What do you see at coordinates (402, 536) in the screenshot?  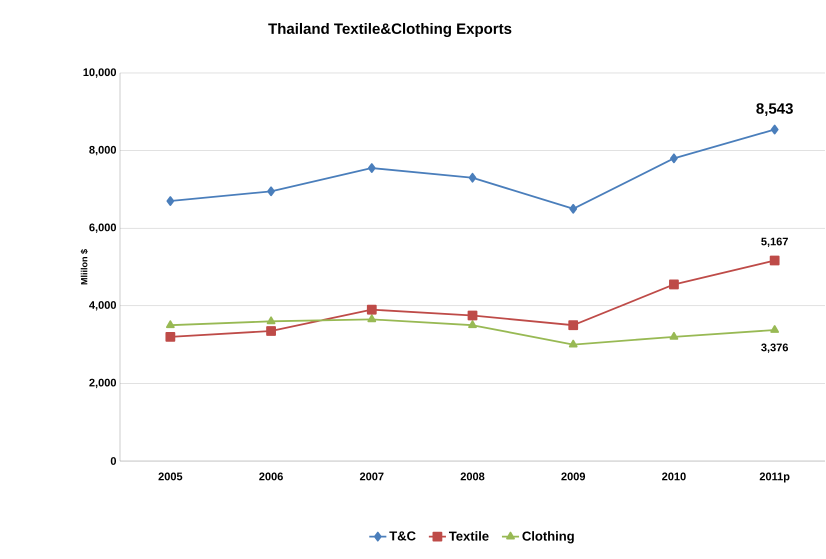 I see `legend-label: T&C` at bounding box center [402, 536].